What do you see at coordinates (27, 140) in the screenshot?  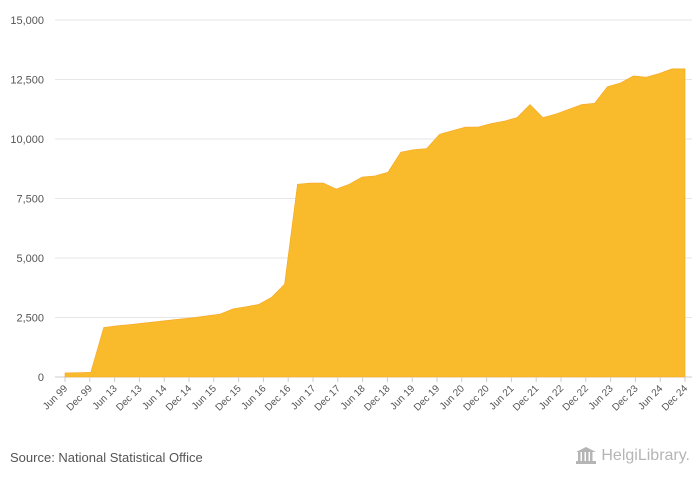 I see `y-tick-label: 10,000` at bounding box center [27, 140].